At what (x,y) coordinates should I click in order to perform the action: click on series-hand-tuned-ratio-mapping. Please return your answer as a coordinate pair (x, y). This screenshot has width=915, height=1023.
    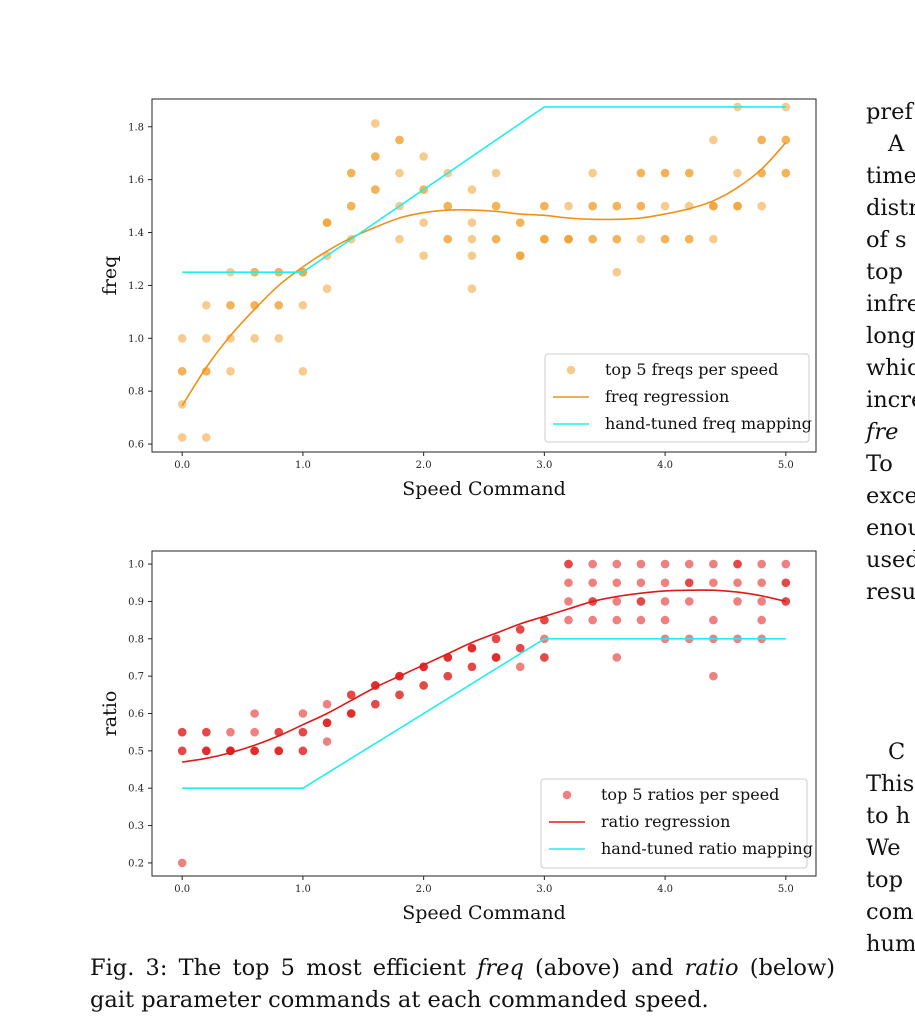
    Looking at the image, I should click on (484, 713).